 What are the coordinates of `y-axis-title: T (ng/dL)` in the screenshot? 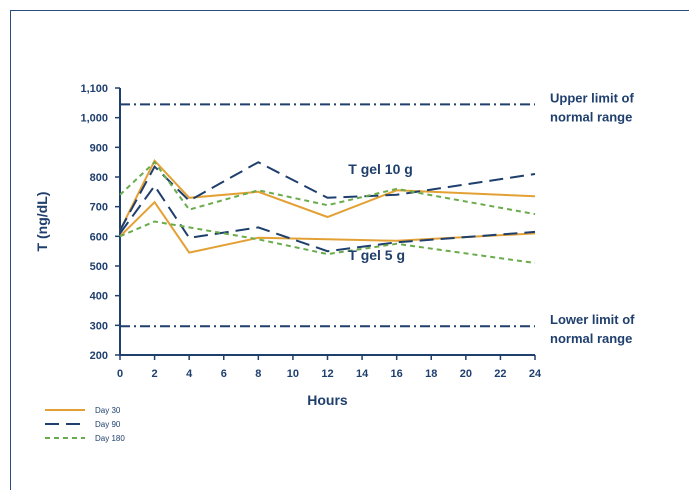 It's located at (42, 222).